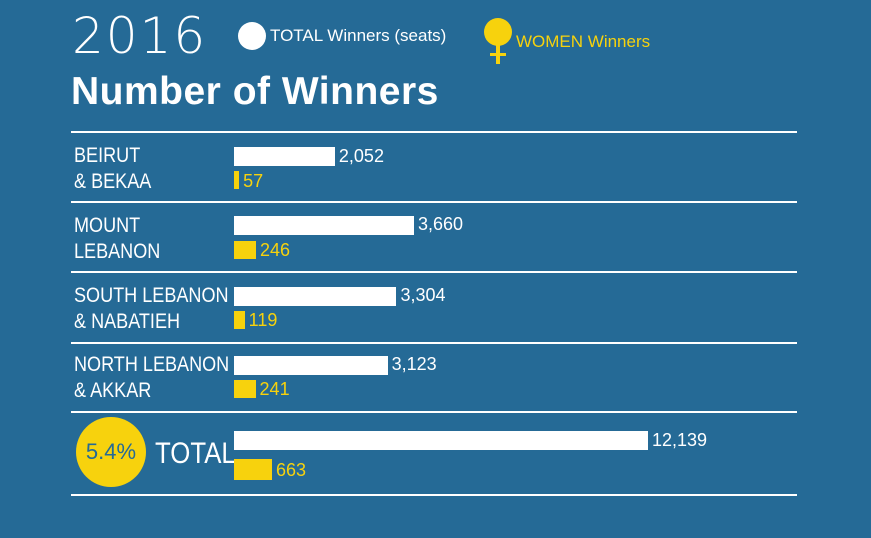 This screenshot has height=538, width=871. What do you see at coordinates (111, 452) in the screenshot?
I see `women-percent-badge: 5.4%` at bounding box center [111, 452].